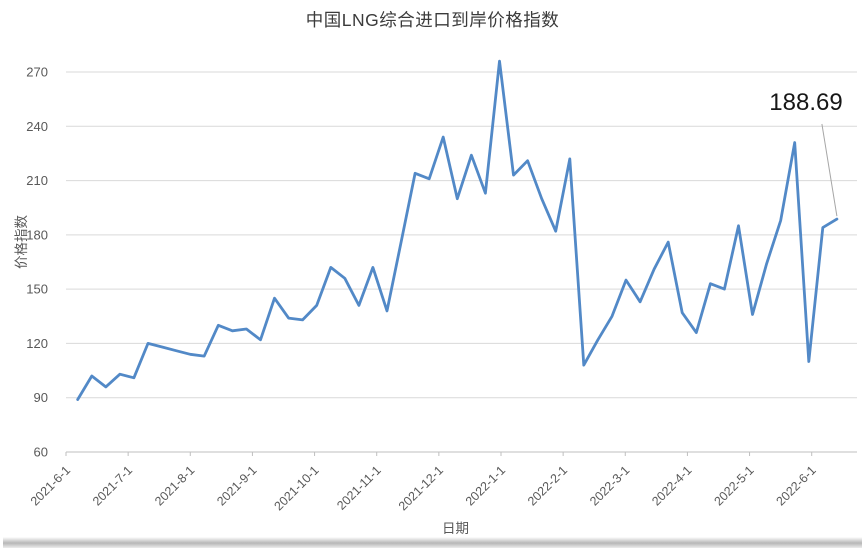 Image resolution: width=865 pixels, height=548 pixels. I want to click on x-tick-label: 2022-4-1, so click(671, 485).